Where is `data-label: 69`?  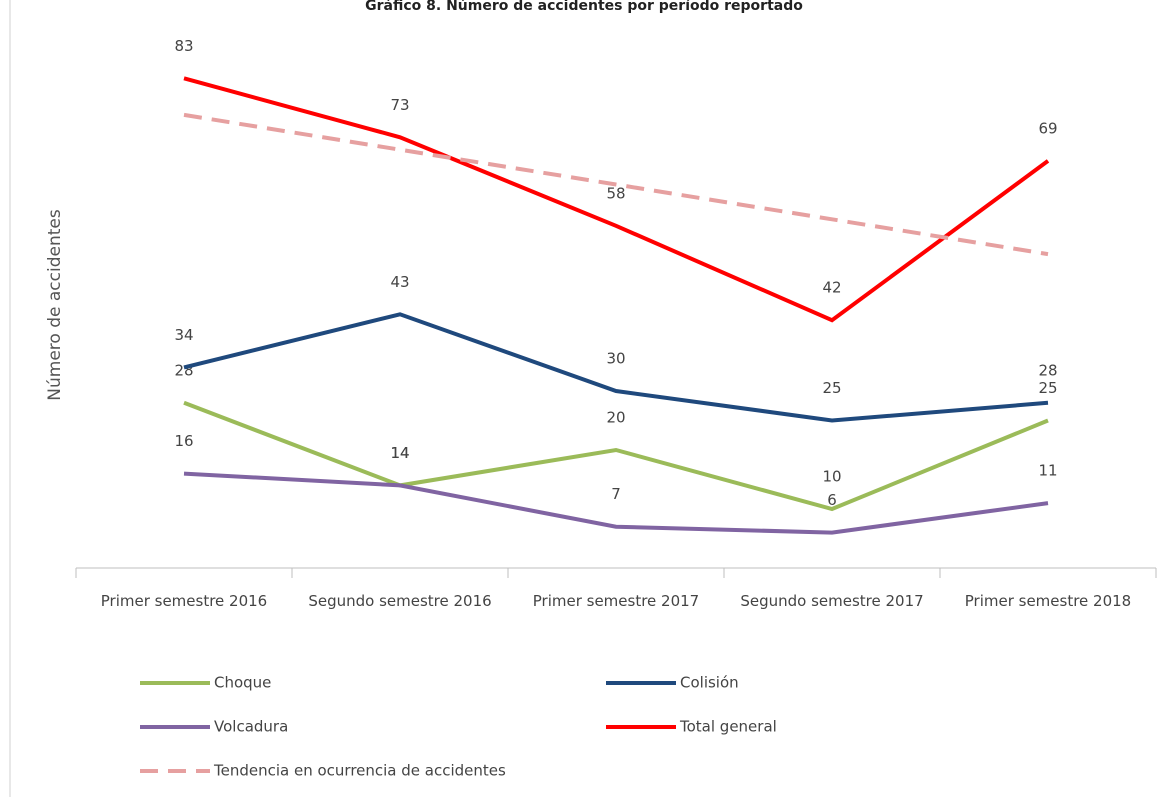
data-label: 69 is located at coordinates (1047, 128).